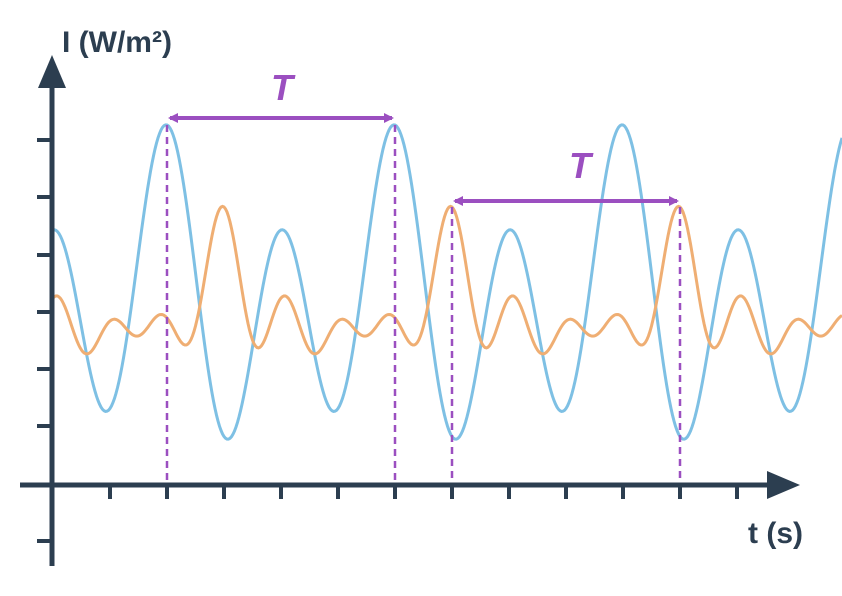 The height and width of the screenshot is (596, 842). I want to click on x-axis-label: t (s), so click(775, 533).